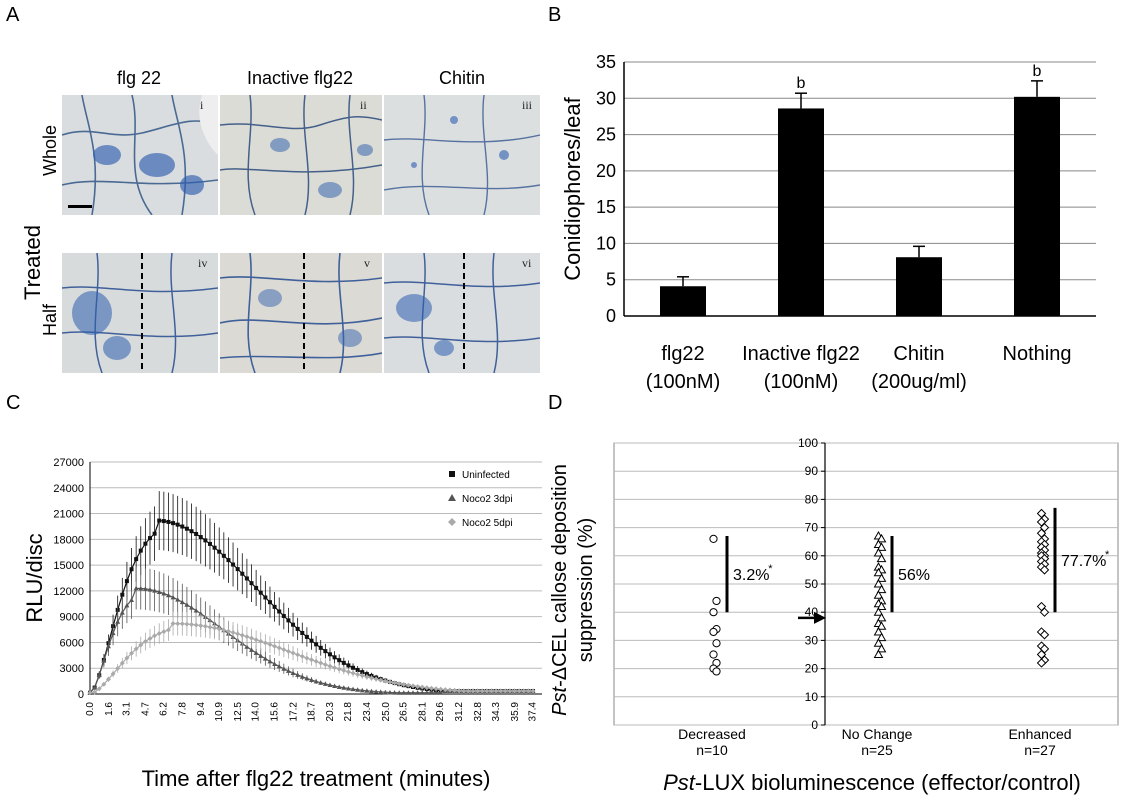  What do you see at coordinates (404, 712) in the screenshot?
I see `c-x-tick-label: 26.5` at bounding box center [404, 712].